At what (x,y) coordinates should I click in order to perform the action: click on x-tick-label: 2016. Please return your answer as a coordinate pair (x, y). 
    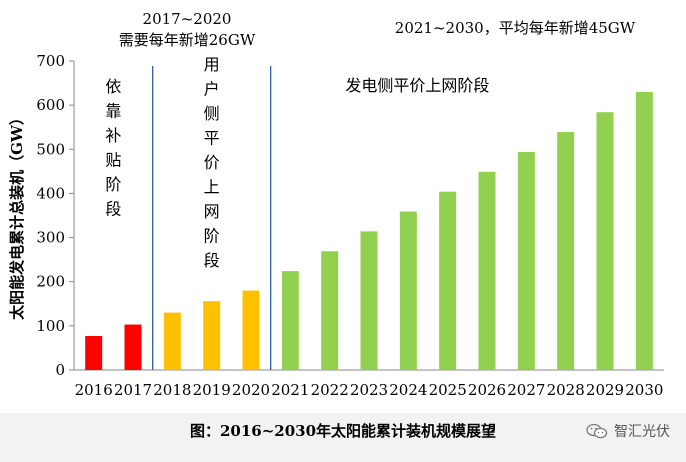
    Looking at the image, I should click on (94, 390).